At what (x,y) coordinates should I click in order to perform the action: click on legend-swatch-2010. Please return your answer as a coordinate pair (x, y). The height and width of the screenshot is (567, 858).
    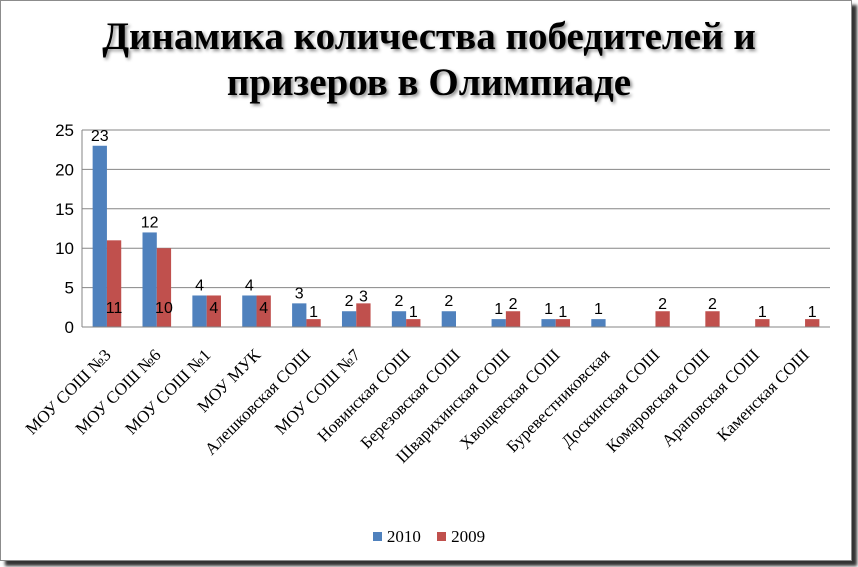
    Looking at the image, I should click on (377, 536).